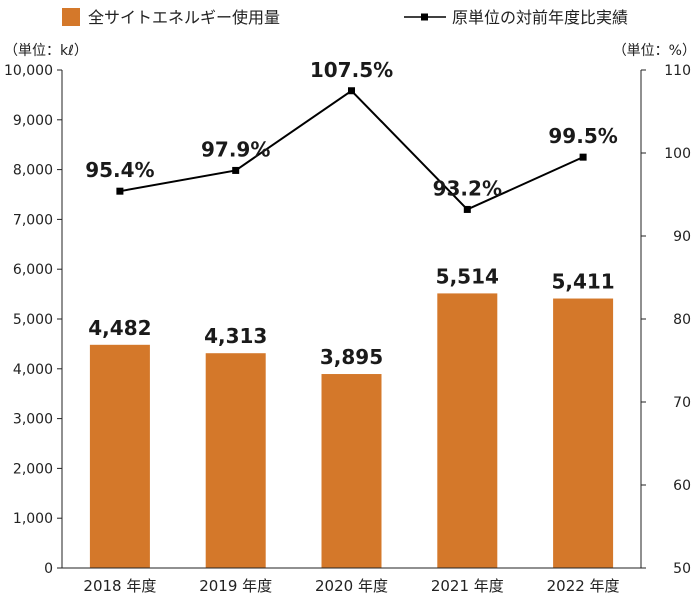  I want to click on left-tick-label: 6,000, so click(33, 270).